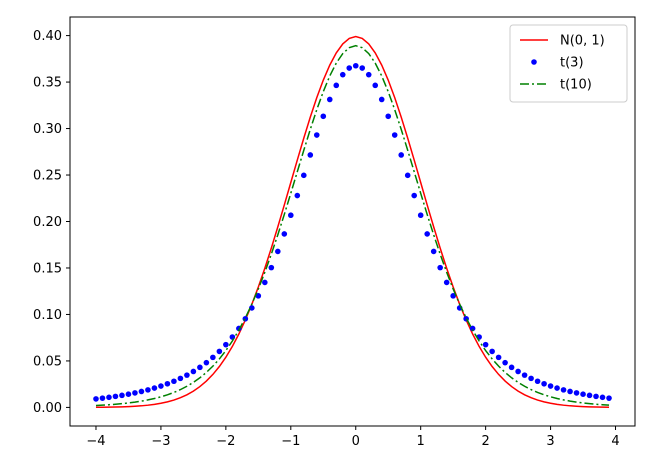 The height and width of the screenshot is (461, 663). Describe the element at coordinates (225, 441) in the screenshot. I see `x-tick-label: −2` at that location.